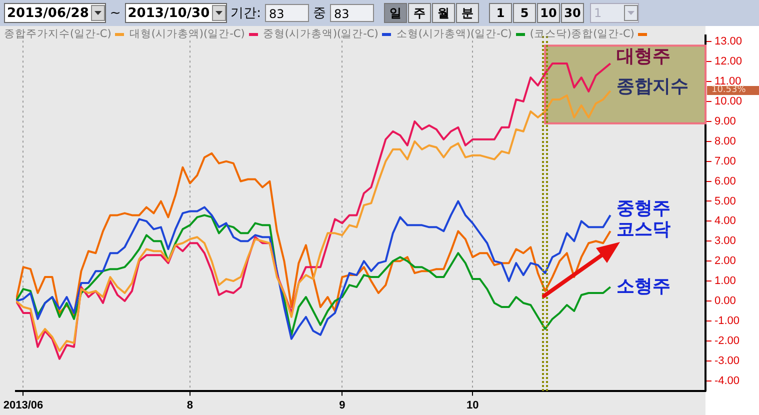 This screenshot has width=759, height=415. I want to click on text: 10.53%, so click(733, 90).